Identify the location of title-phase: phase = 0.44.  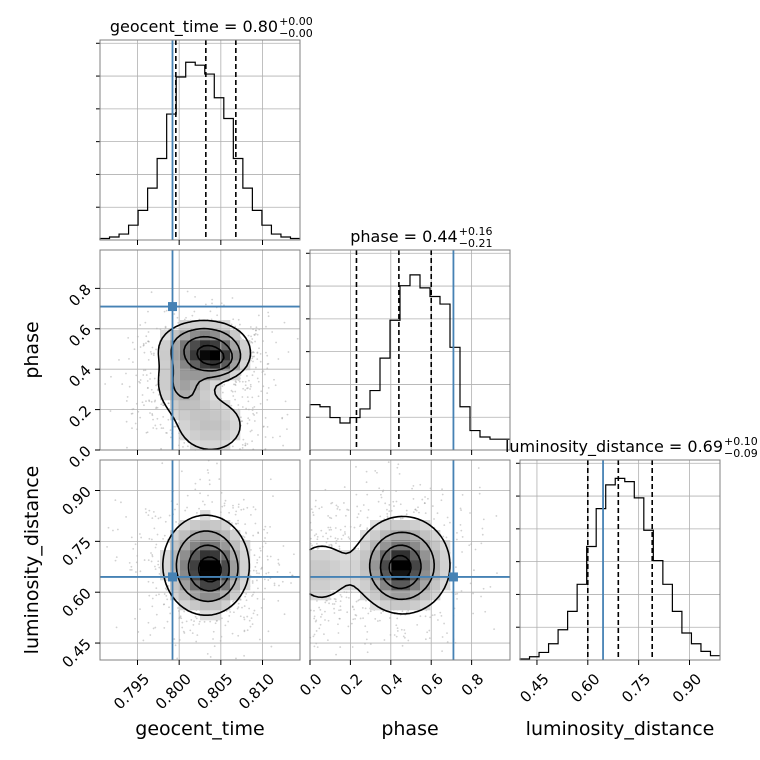
(403, 236).